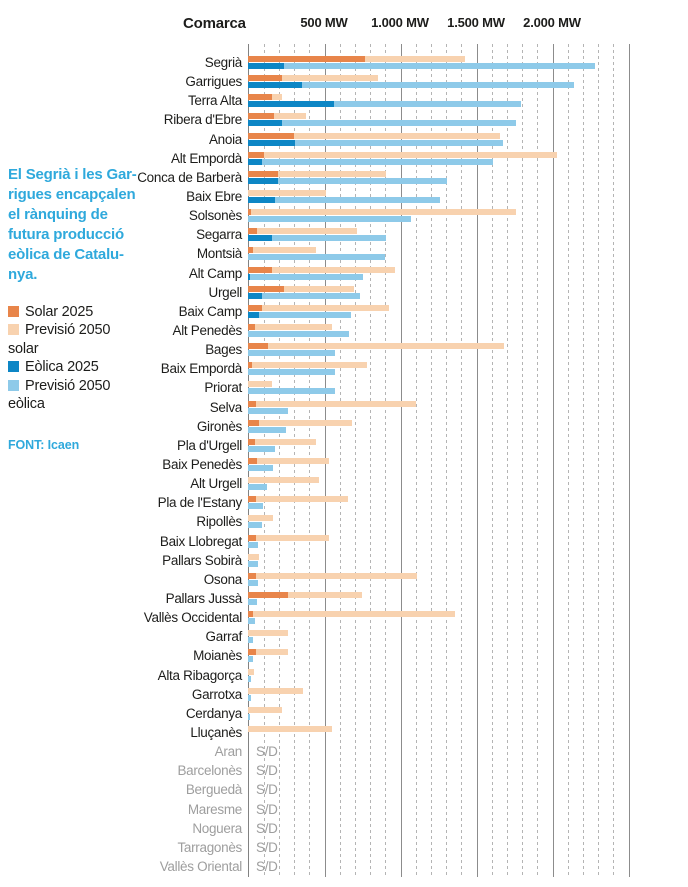 The image size is (688, 887). Describe the element at coordinates (215, 273) in the screenshot. I see `row-label: Alt Camp` at that location.